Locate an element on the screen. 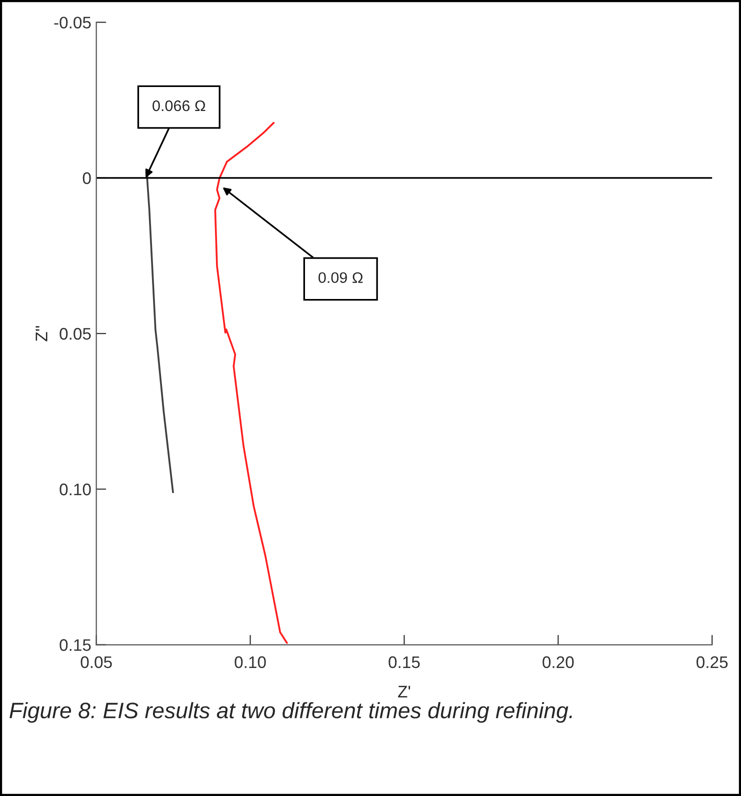  x-tick-label: 0.25 is located at coordinates (712, 662).